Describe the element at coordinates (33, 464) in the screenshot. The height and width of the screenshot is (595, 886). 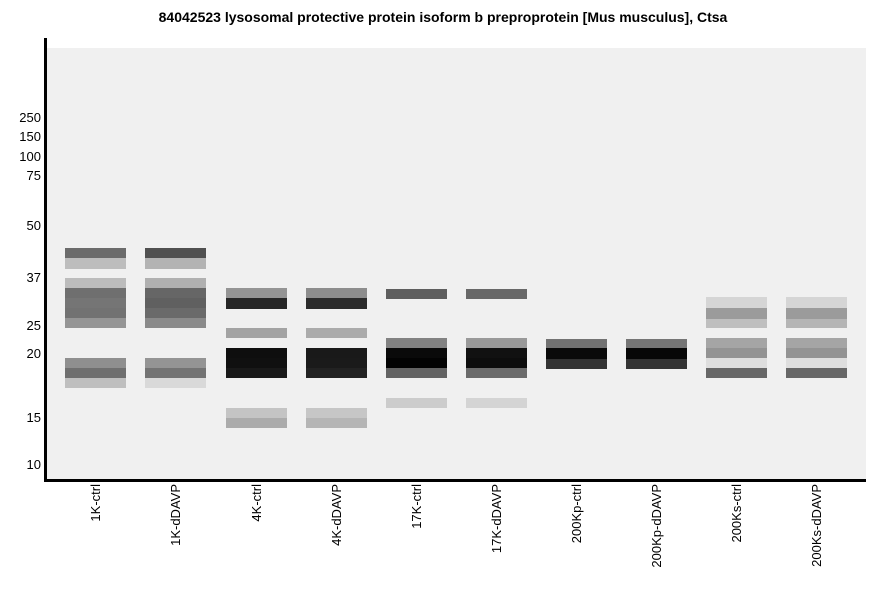
I see `y-tick-label: 10` at that location.